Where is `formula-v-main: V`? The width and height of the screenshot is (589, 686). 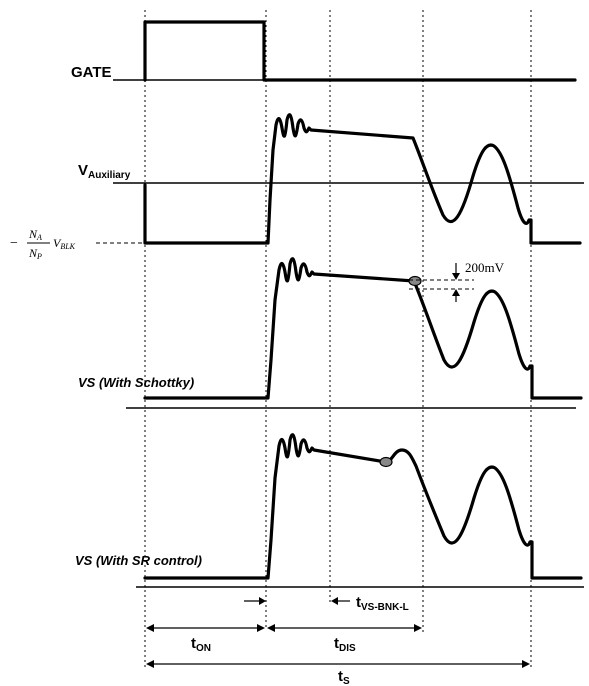
formula-v-main: V is located at coordinates (57, 243).